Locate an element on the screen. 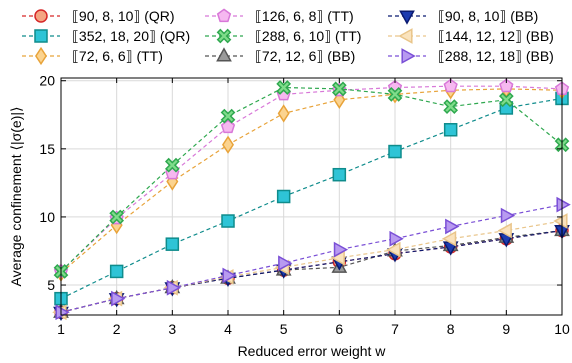 This screenshot has height=363, width=572. legend-item: ⟦126, 6, 8⟧ (TT) is located at coordinates (279, 16).